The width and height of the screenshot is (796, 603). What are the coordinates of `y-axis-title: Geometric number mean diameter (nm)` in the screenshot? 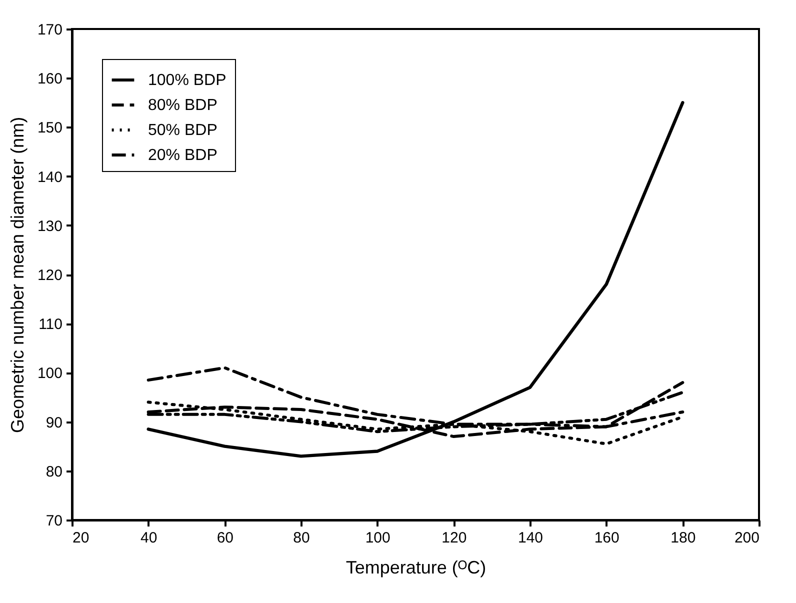 It's located at (17, 275).